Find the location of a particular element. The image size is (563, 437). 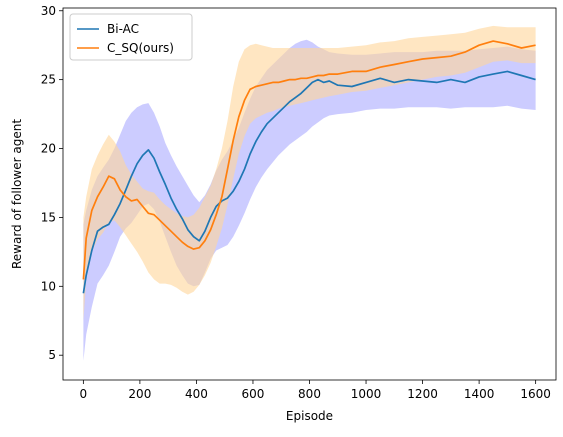

x-tick-label: 0 is located at coordinates (84, 394).